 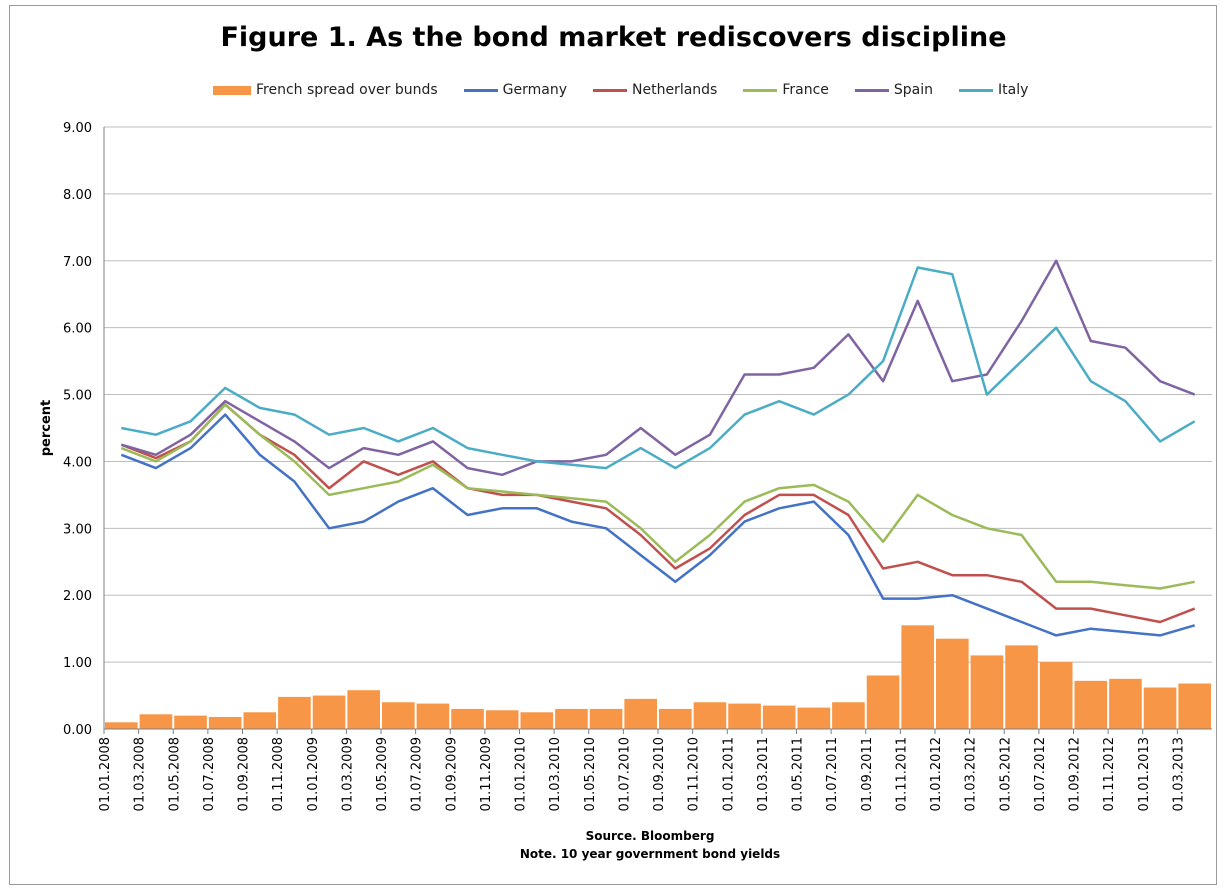 What do you see at coordinates (936, 774) in the screenshot?
I see `x-tick-label: 01.01.2012` at bounding box center [936, 774].